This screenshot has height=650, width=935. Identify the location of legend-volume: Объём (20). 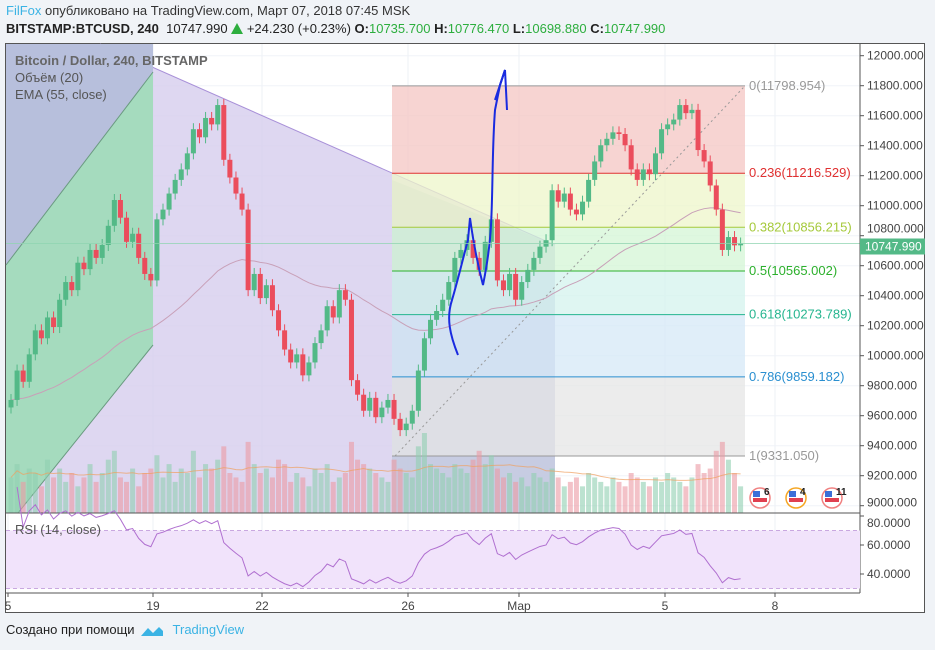
(49, 77).